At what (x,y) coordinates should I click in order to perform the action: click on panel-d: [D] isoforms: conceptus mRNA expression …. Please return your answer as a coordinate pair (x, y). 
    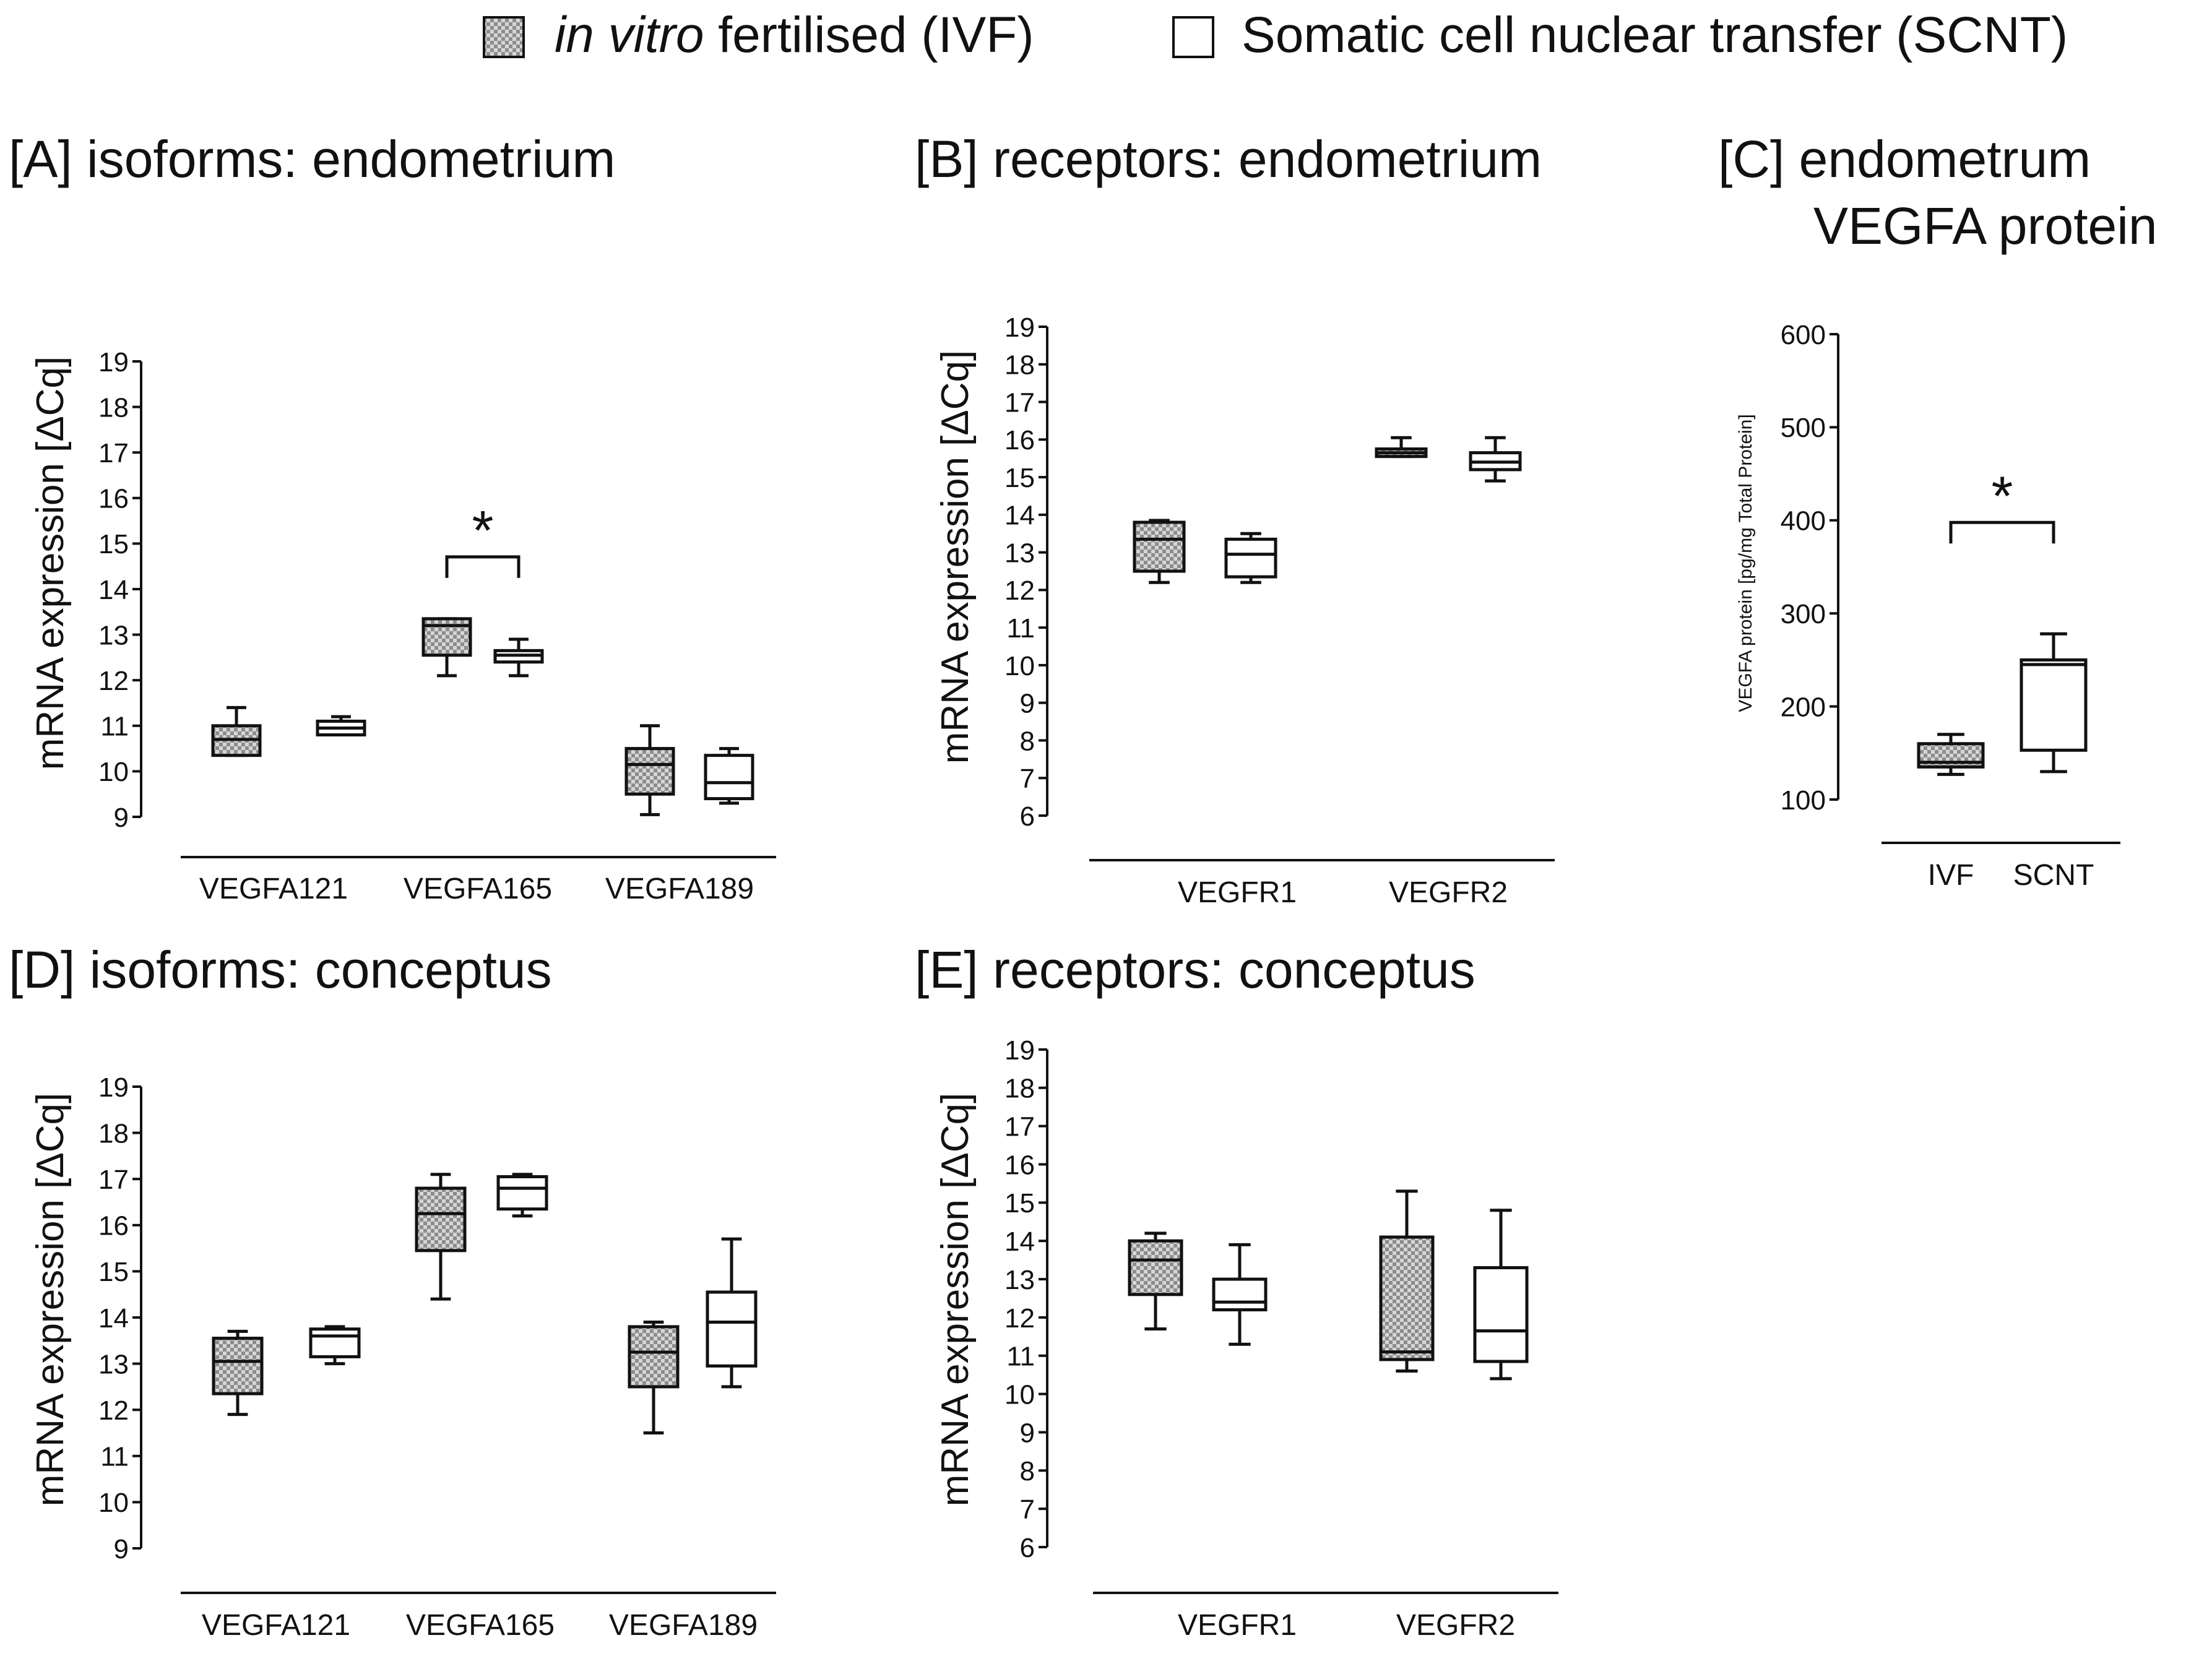
    Looking at the image, I should click on (392, 1291).